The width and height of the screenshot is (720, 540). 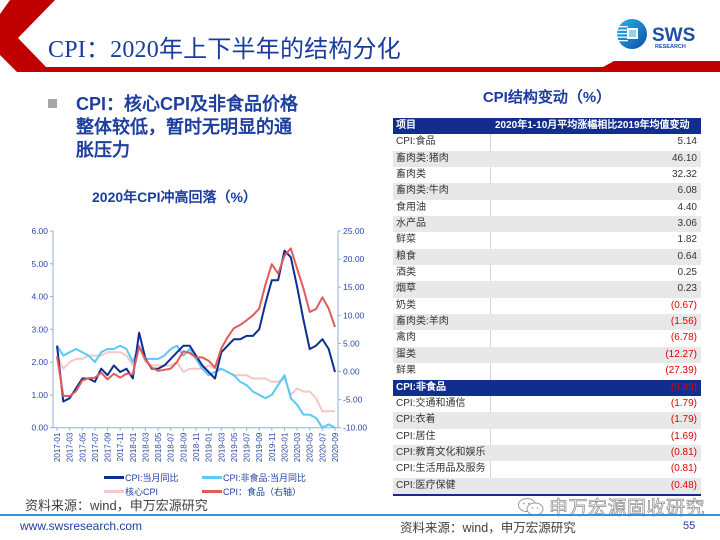 What do you see at coordinates (547, 436) in the screenshot?
I see `table-row: CPI:居住 (1.69)` at bounding box center [547, 436].